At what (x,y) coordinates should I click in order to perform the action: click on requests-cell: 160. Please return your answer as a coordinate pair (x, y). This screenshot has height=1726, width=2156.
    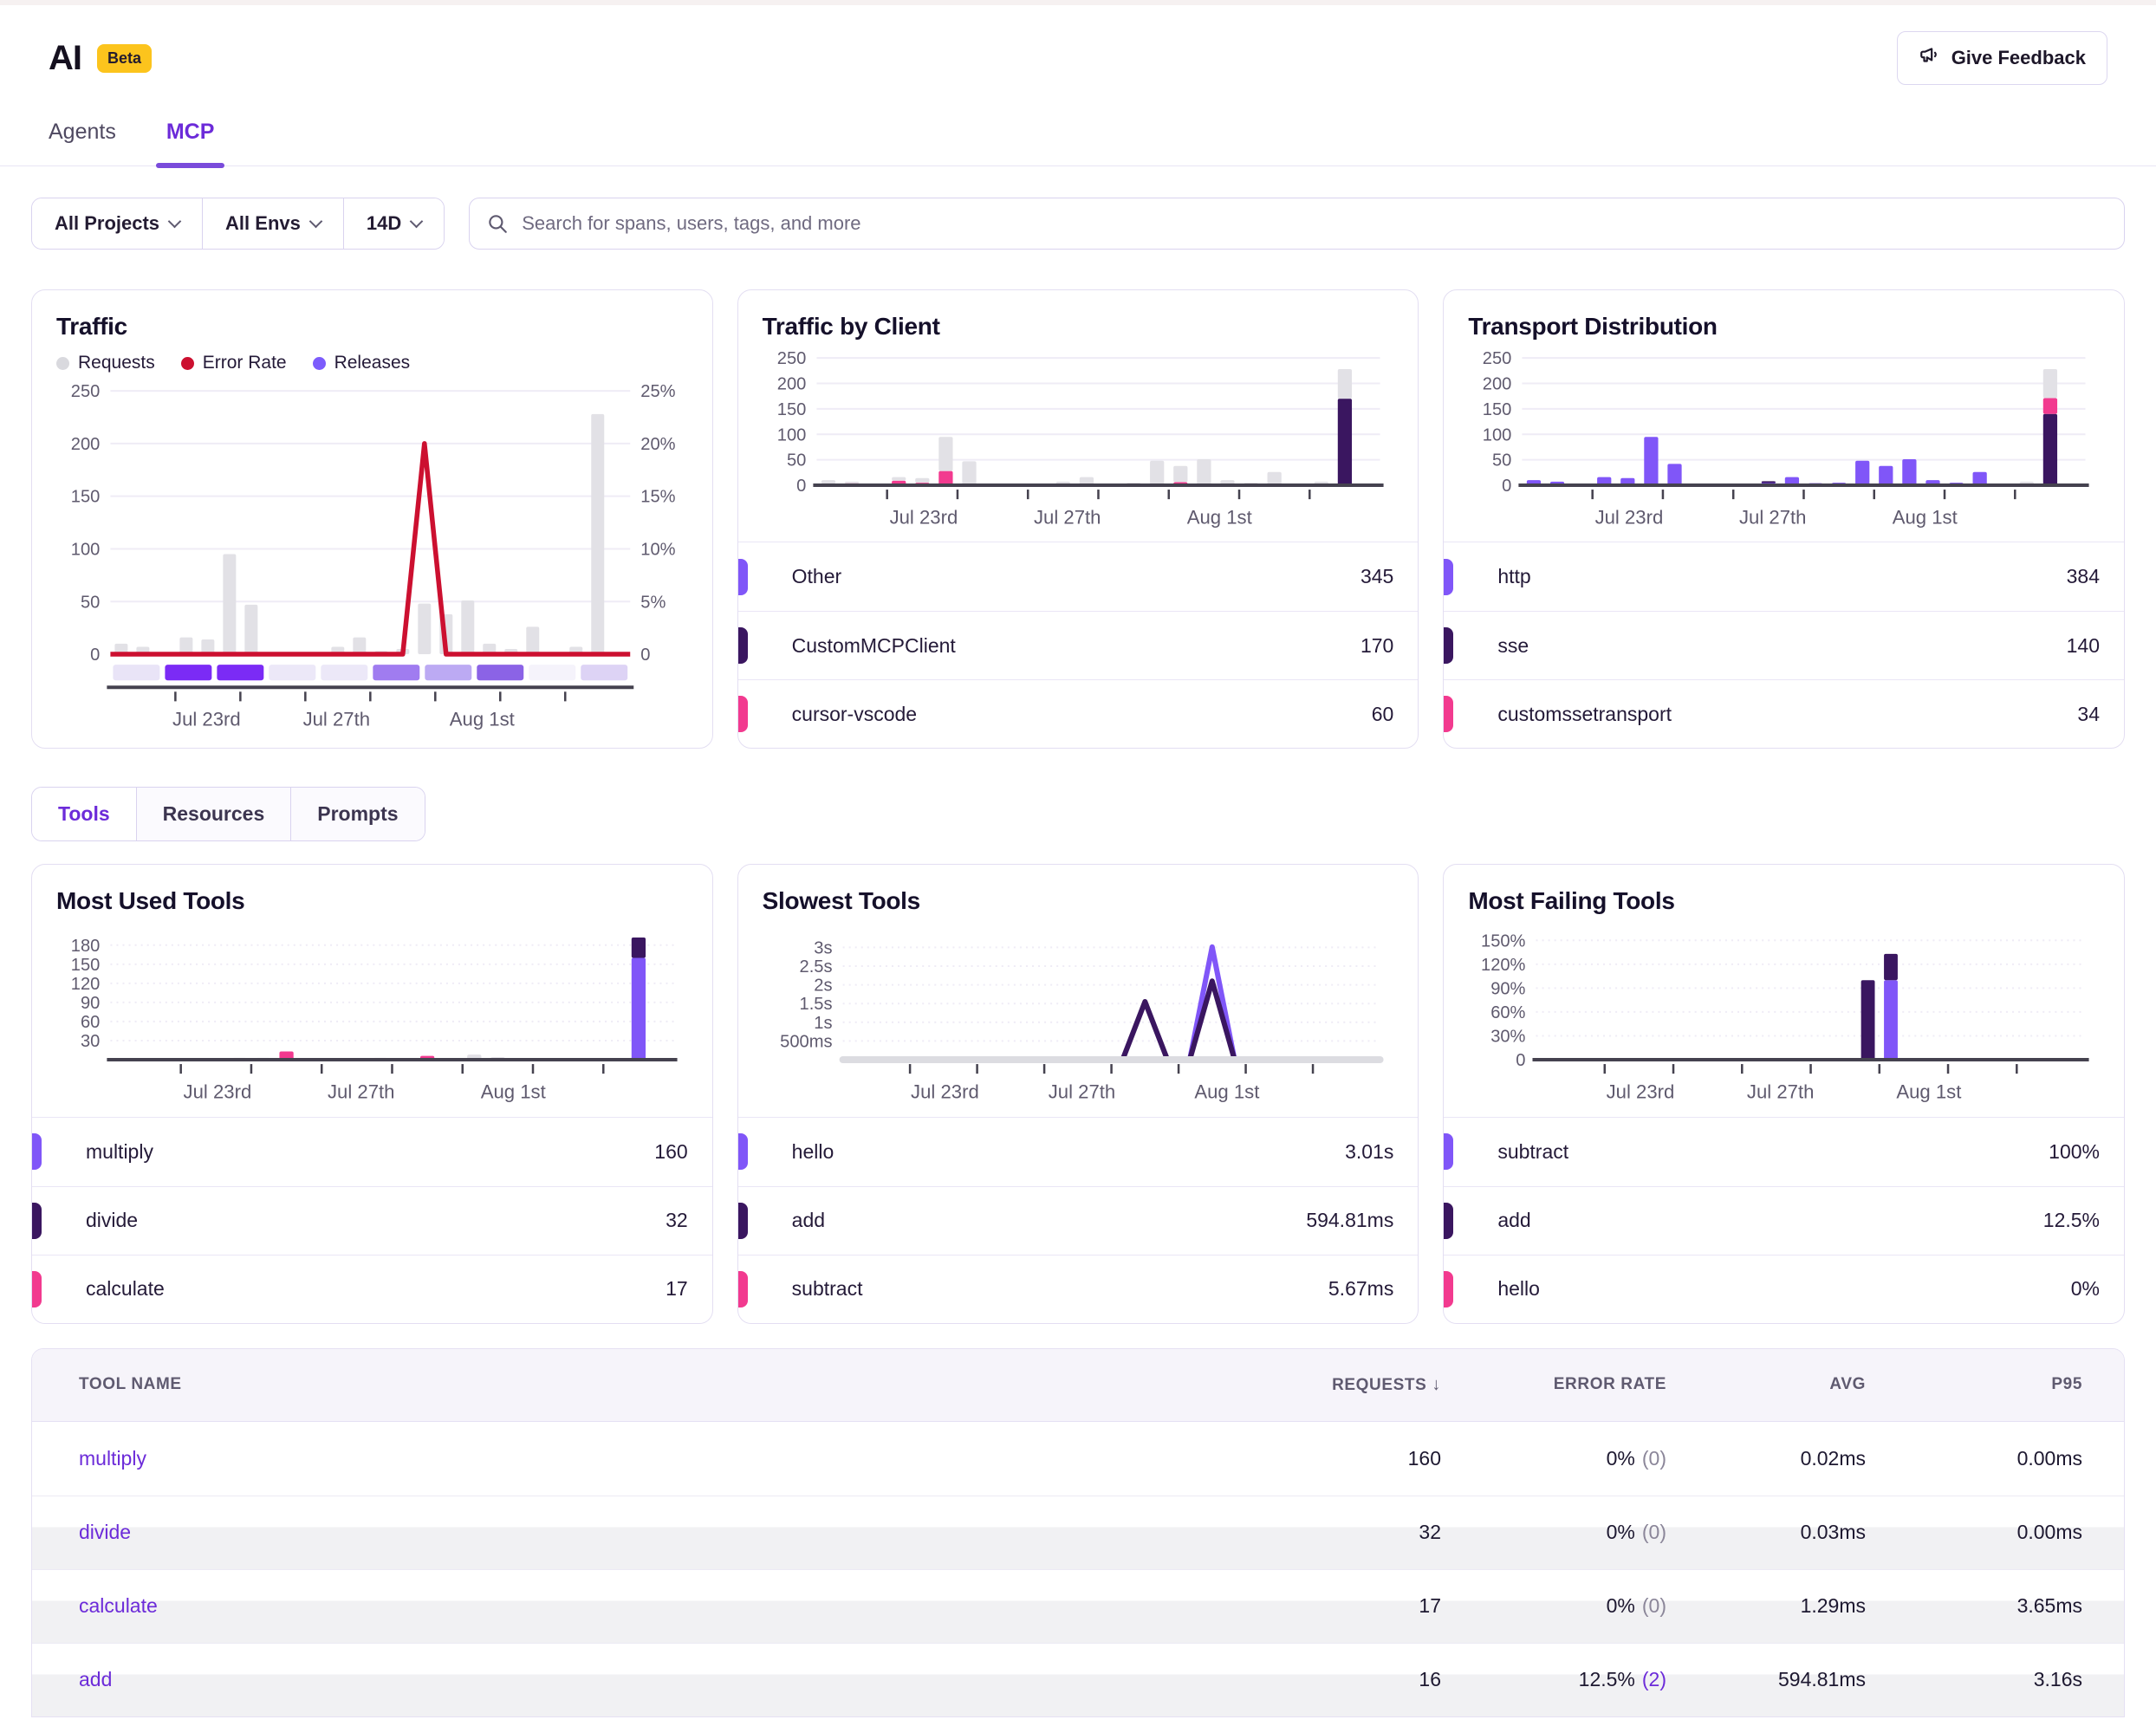
    Looking at the image, I should click on (1424, 1458).